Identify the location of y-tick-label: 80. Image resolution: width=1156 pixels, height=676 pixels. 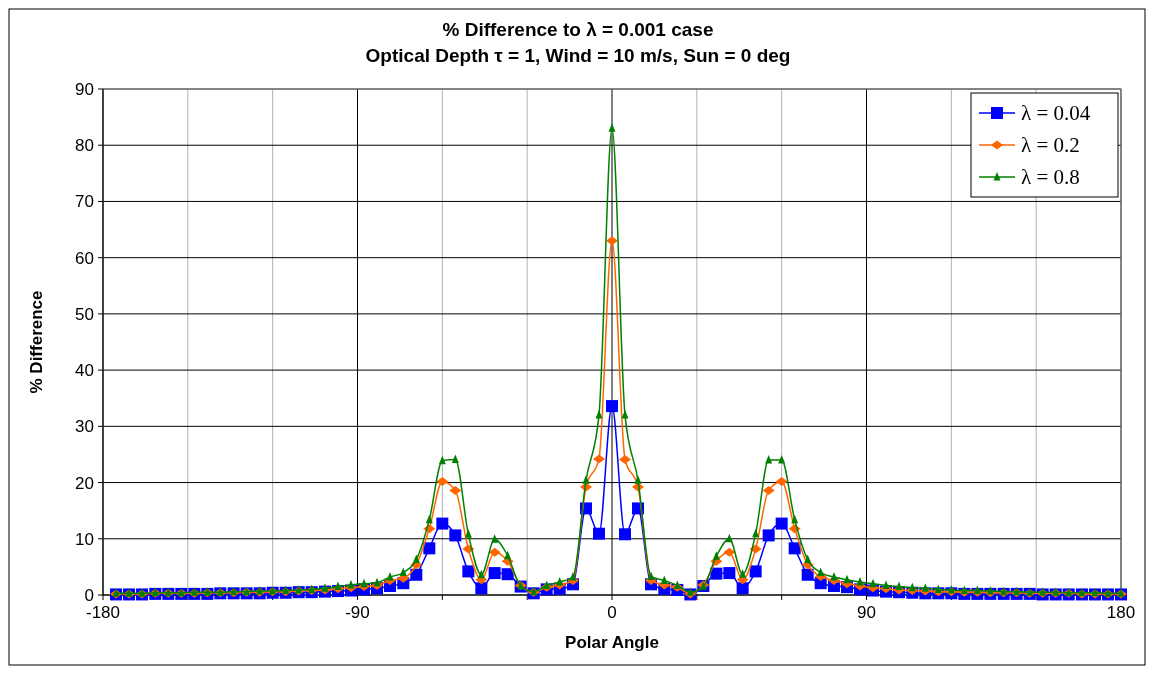
(84, 146).